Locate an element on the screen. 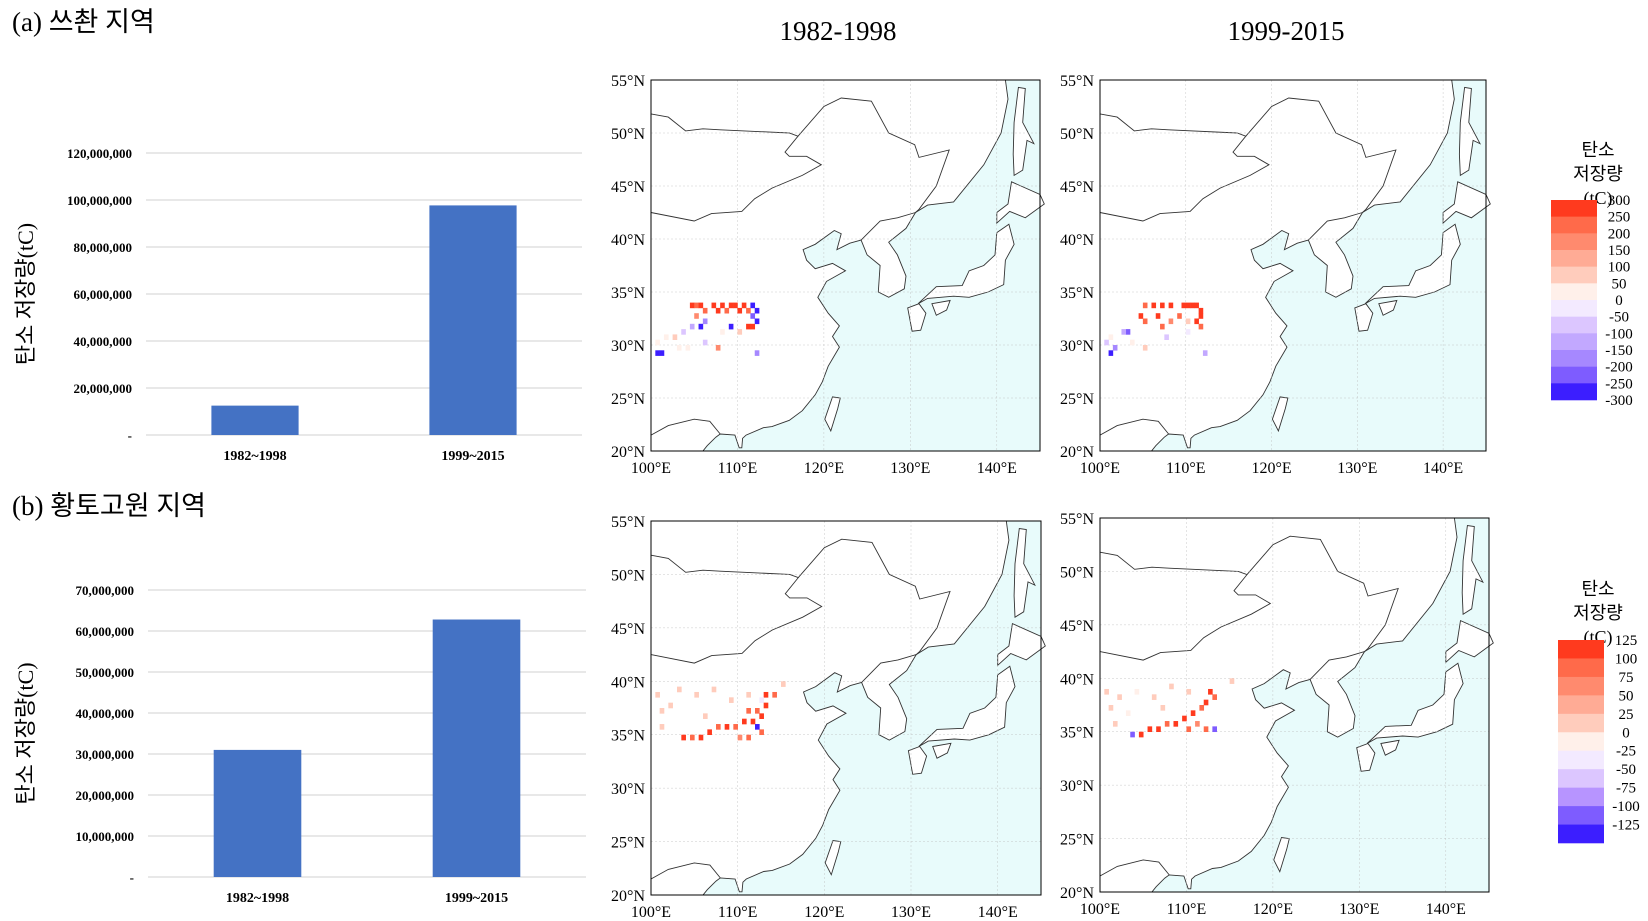  legend-a-title: 탄소 저장량 (tC) is located at coordinates (1598, 174).